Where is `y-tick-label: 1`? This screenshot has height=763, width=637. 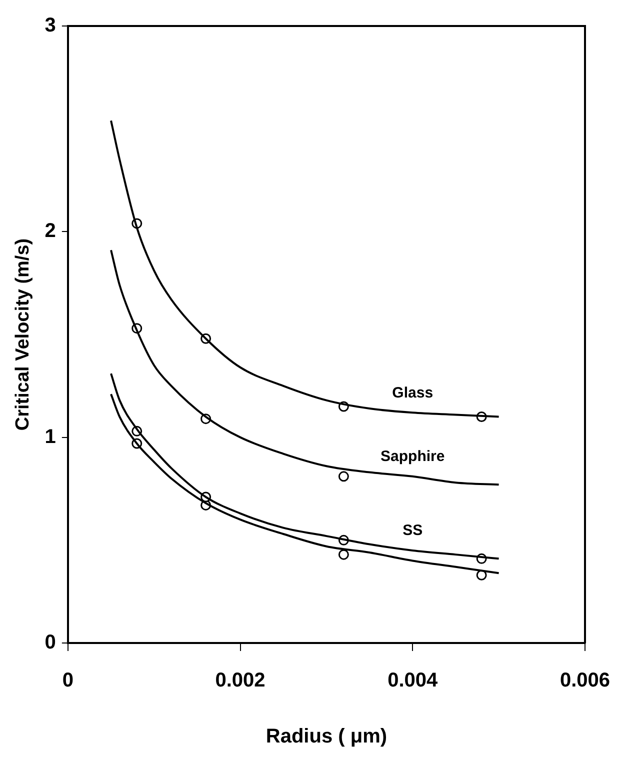 y-tick-label: 1 is located at coordinates (50, 437).